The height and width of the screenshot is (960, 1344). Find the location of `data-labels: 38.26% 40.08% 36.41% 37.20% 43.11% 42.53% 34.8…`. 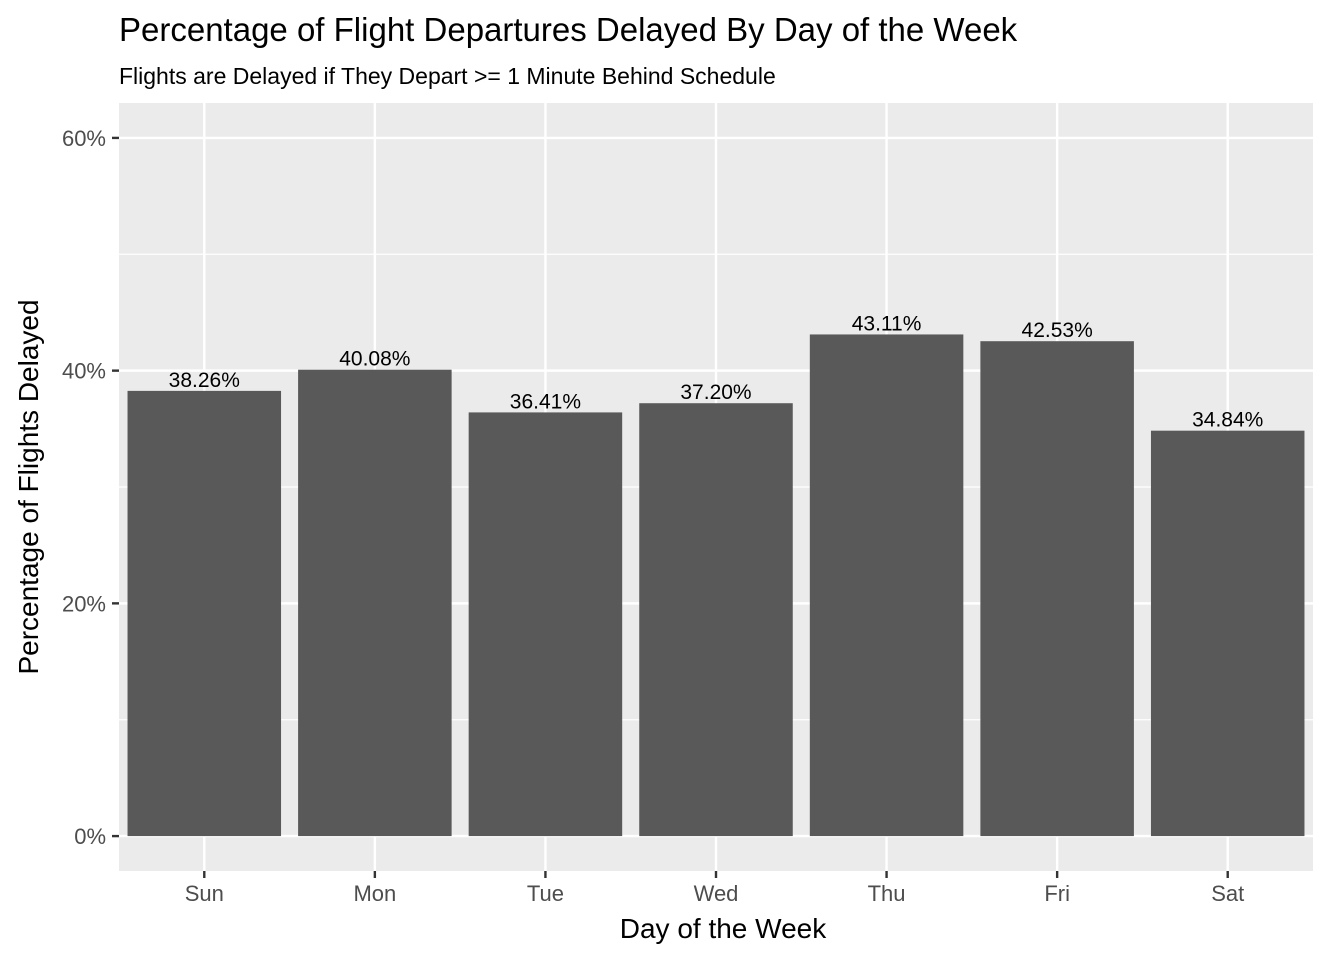

data-labels: 38.26% 40.08% 36.41% 37.20% 43.11% 42.53% 34.8… is located at coordinates (716, 371).